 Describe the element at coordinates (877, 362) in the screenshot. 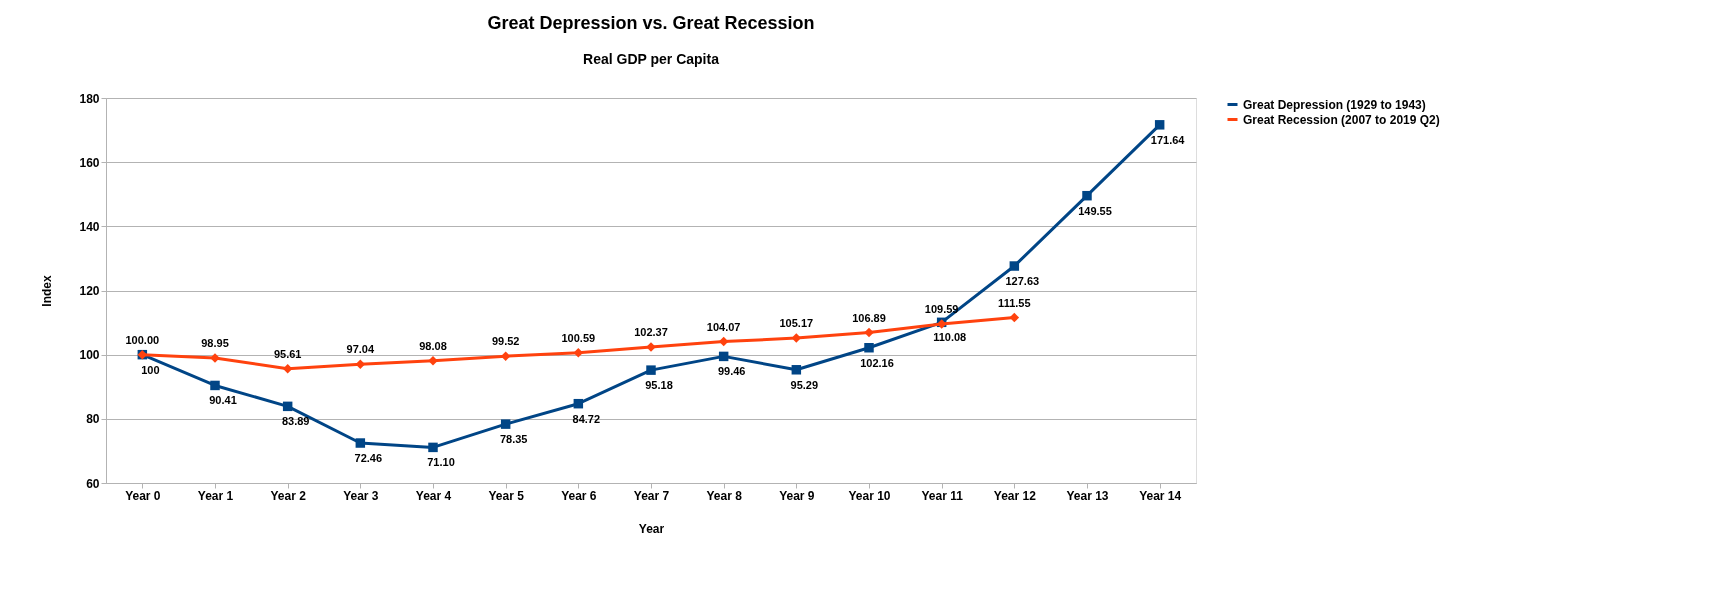

I see `data-label: 102.16` at that location.